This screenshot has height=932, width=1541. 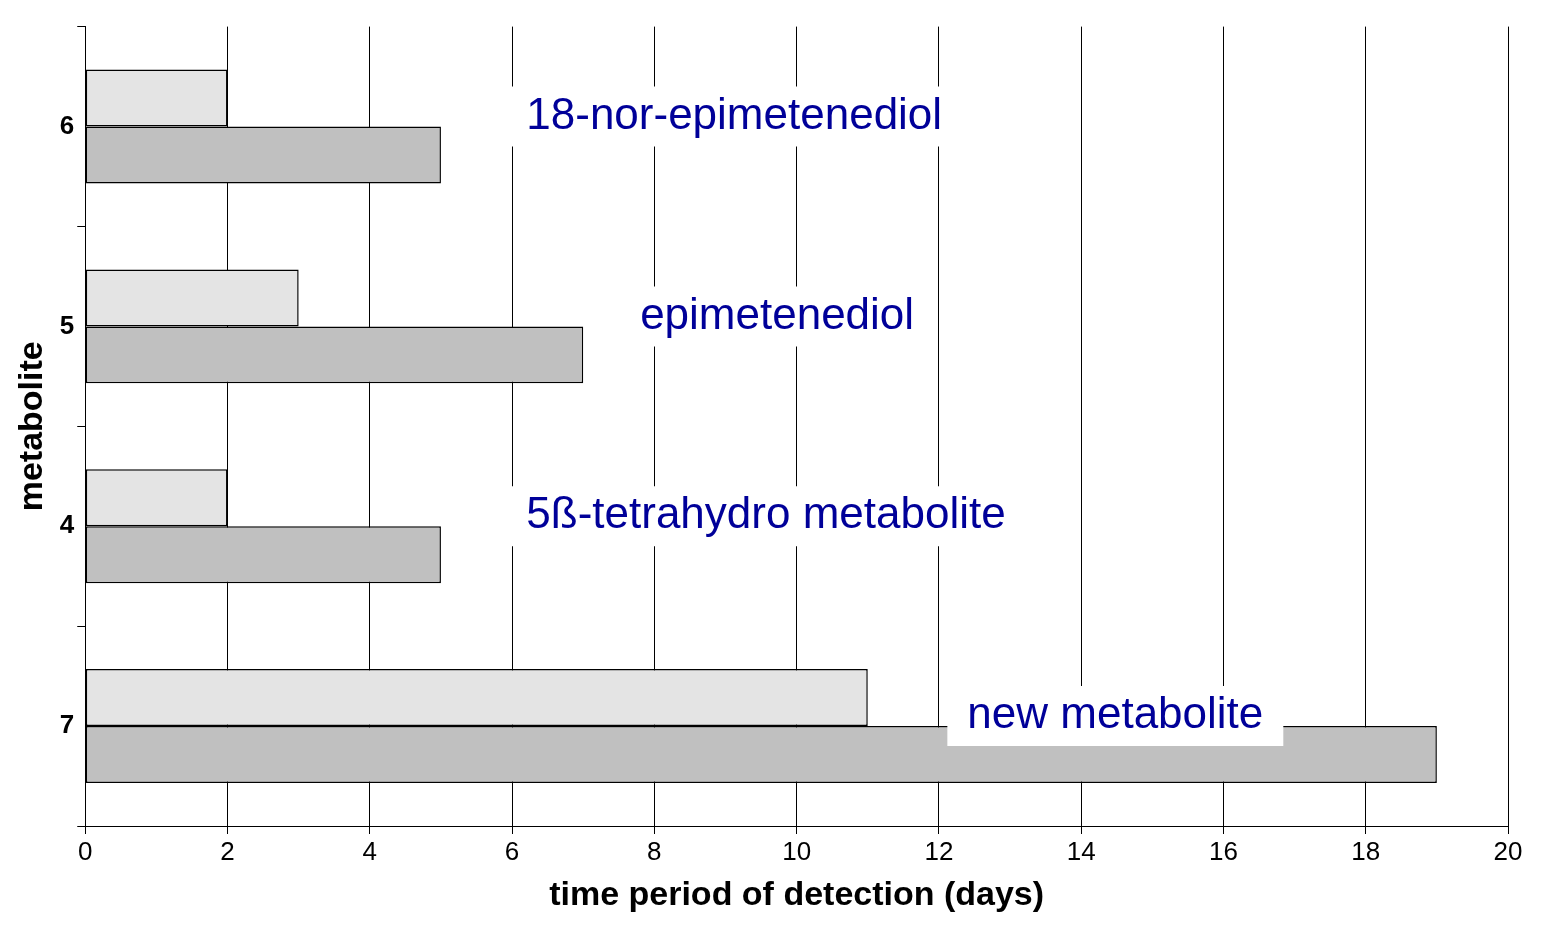 What do you see at coordinates (512, 850) in the screenshot?
I see `x-tick-label: 6` at bounding box center [512, 850].